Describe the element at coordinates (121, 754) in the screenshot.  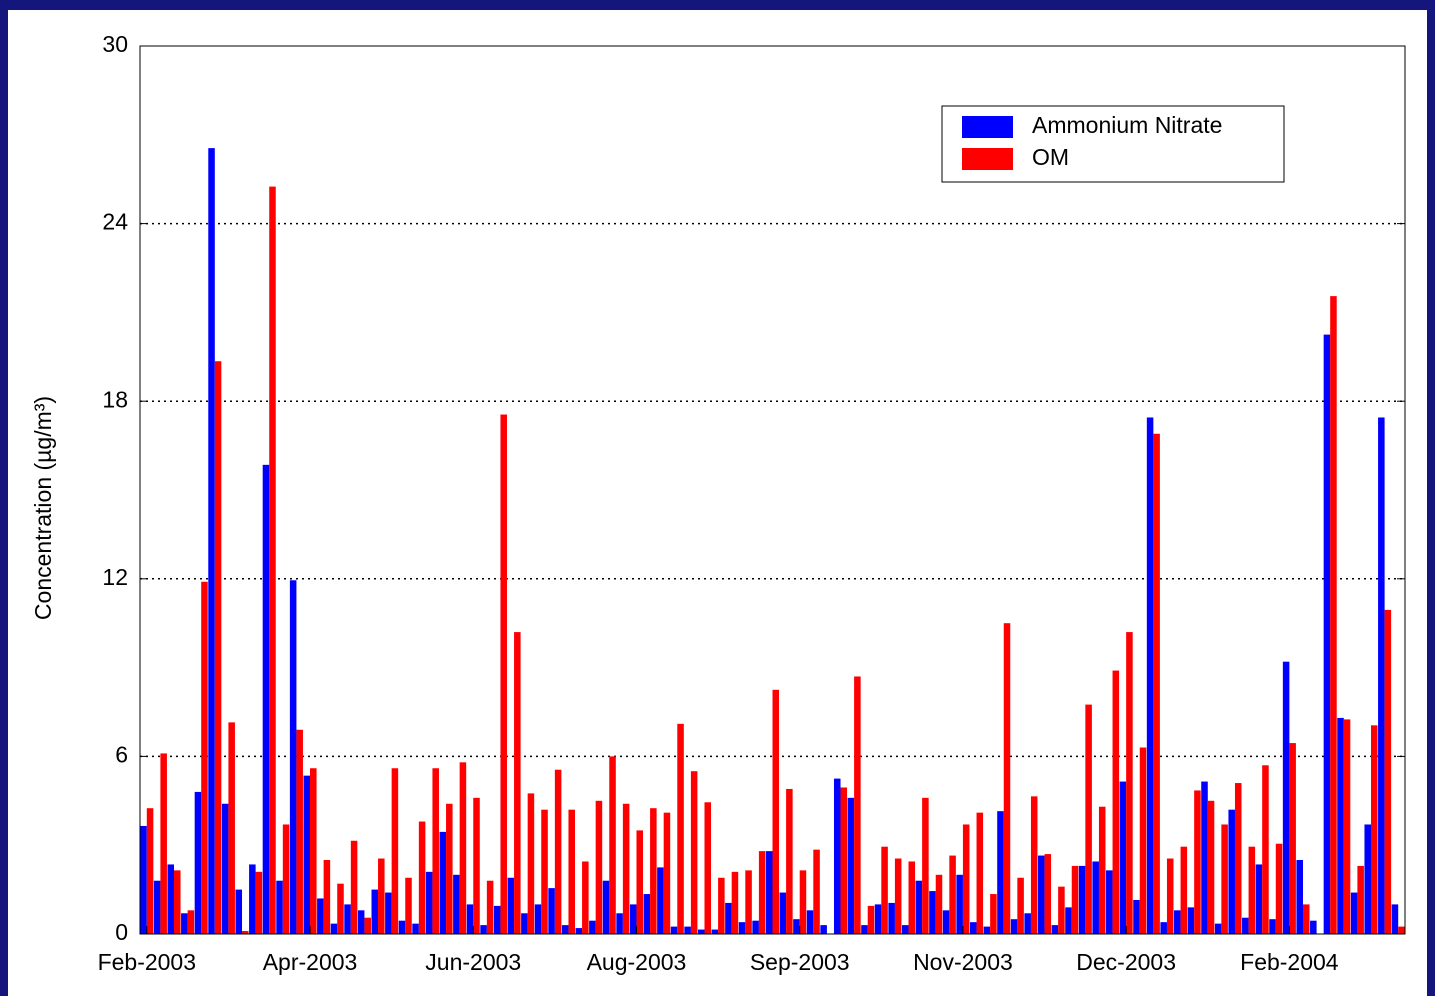
I see `y-tick-label: 6` at that location.